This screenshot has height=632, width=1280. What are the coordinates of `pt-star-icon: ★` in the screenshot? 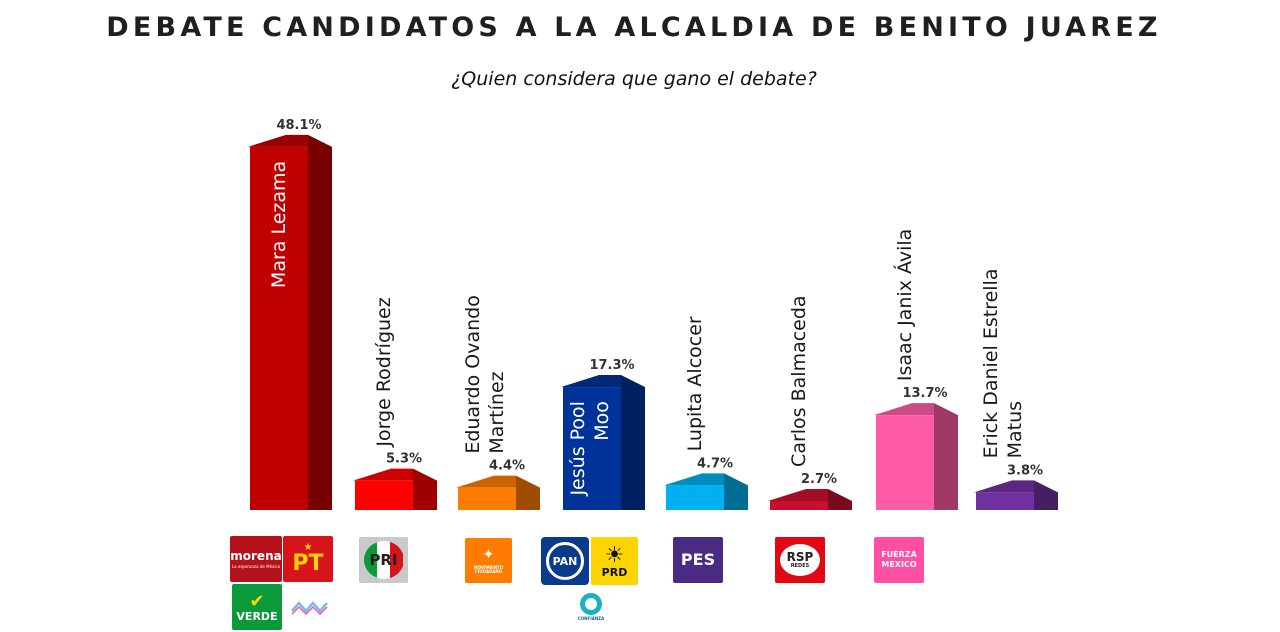 It's located at (308, 547).